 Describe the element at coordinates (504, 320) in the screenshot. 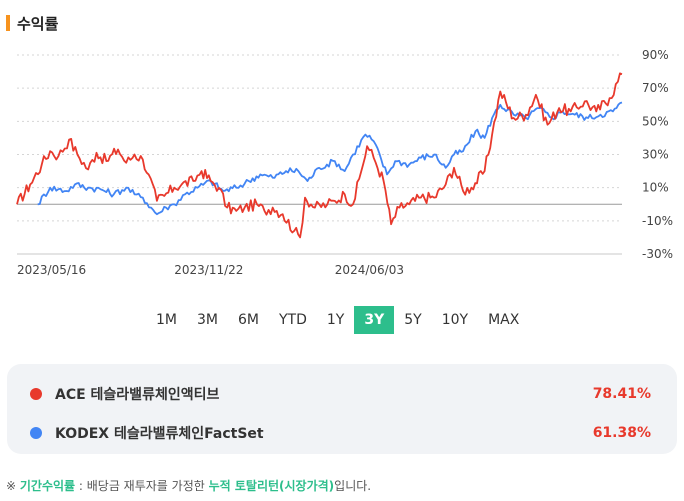

I see `period-button-max: MAX` at that location.